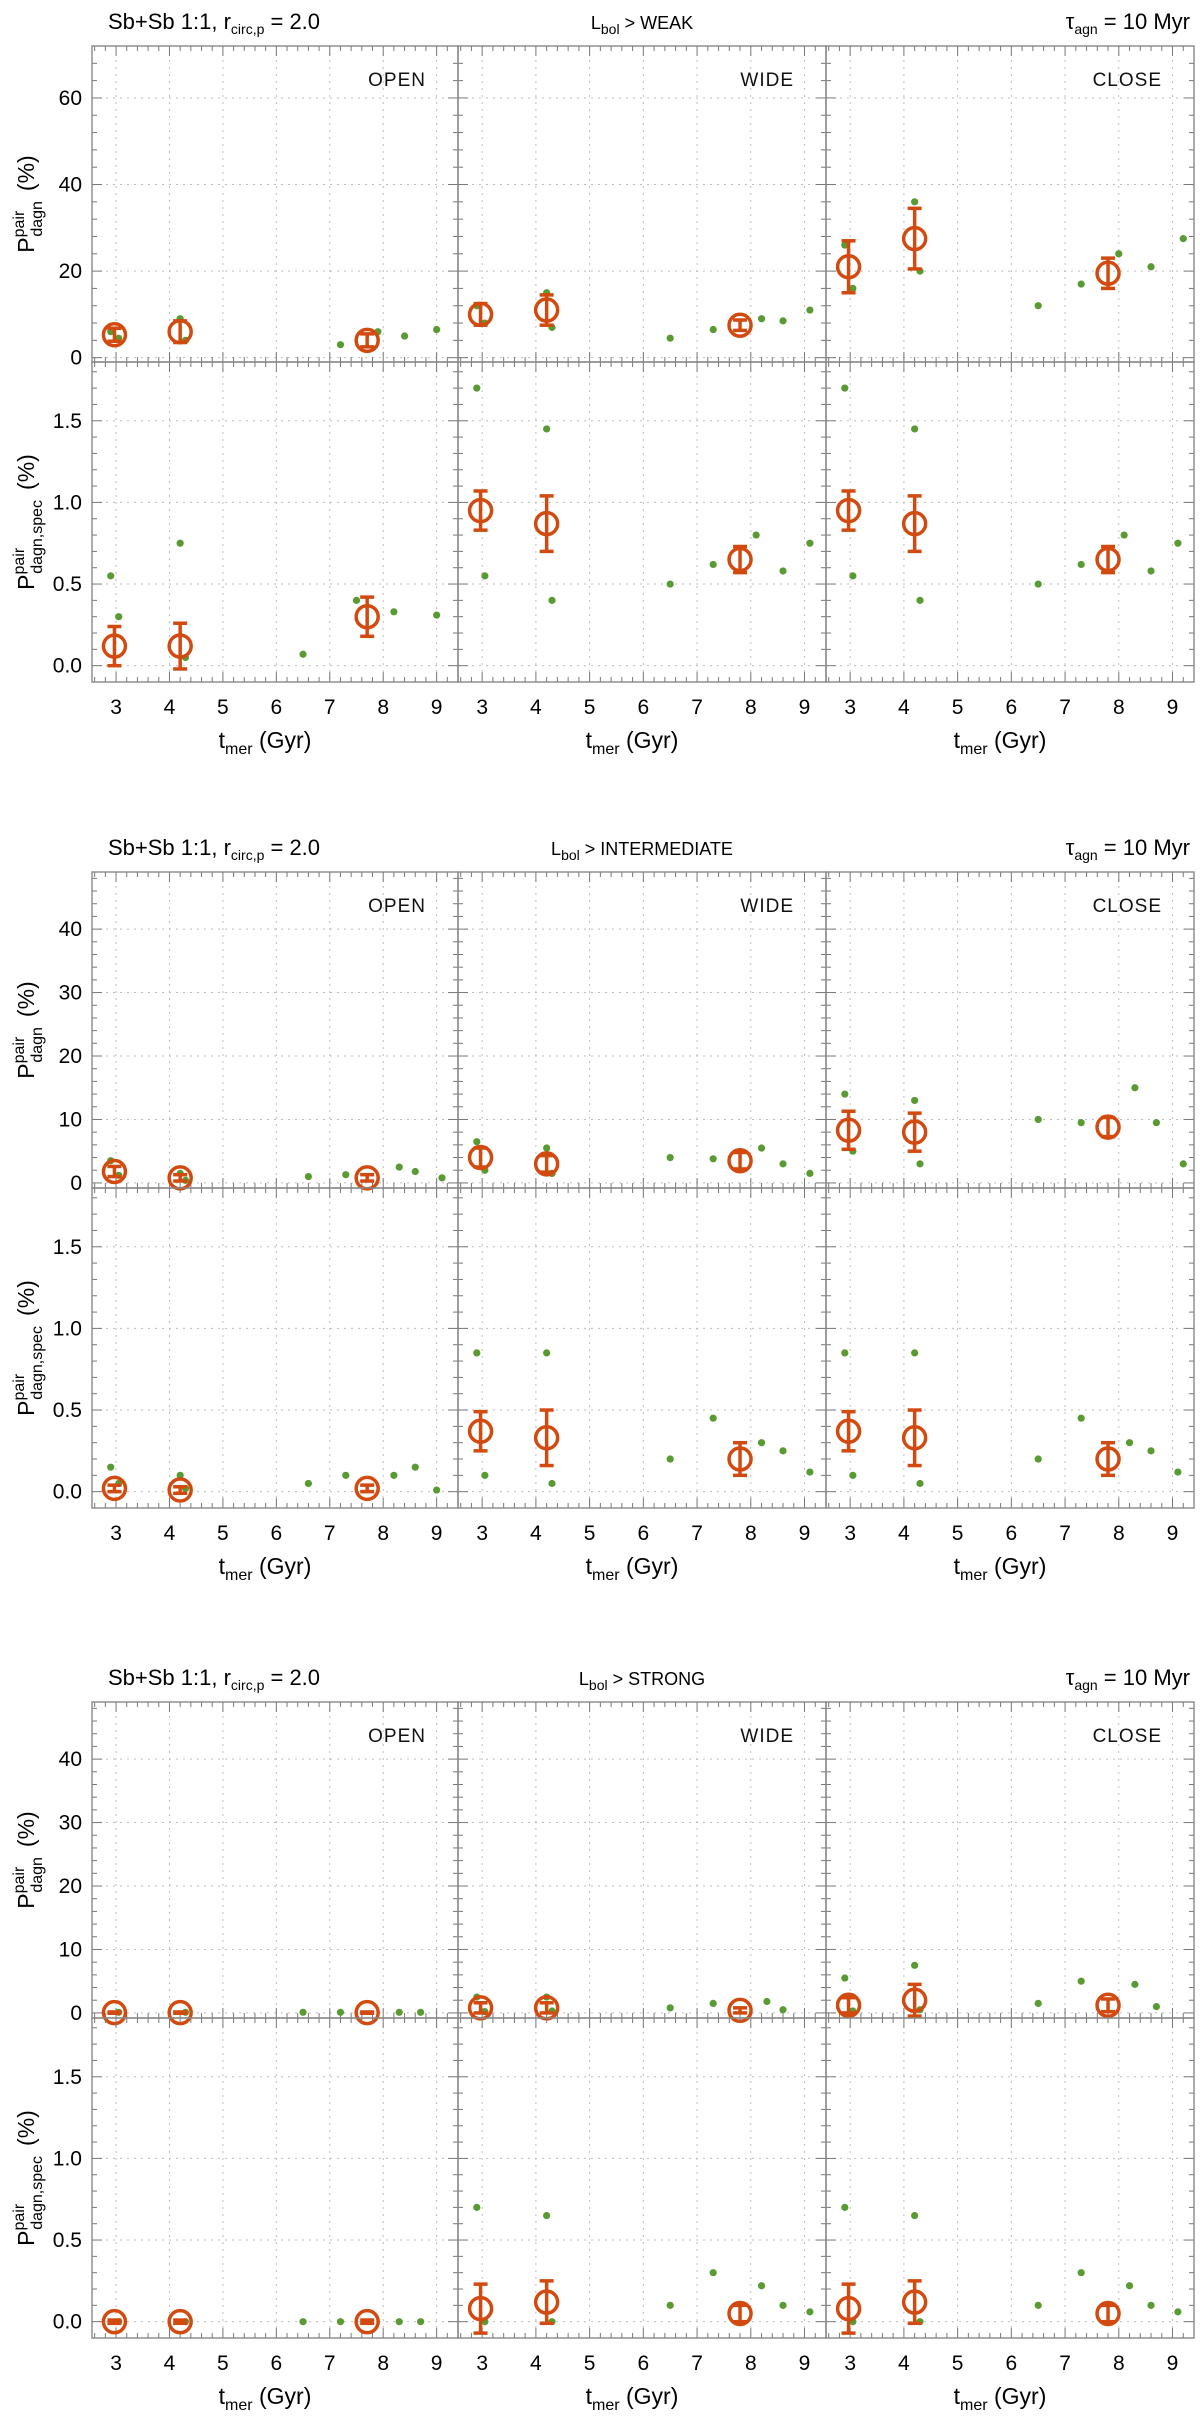 This screenshot has height=2434, width=1200. What do you see at coordinates (767, 1736) in the screenshot?
I see `panel-label: WIDE` at bounding box center [767, 1736].